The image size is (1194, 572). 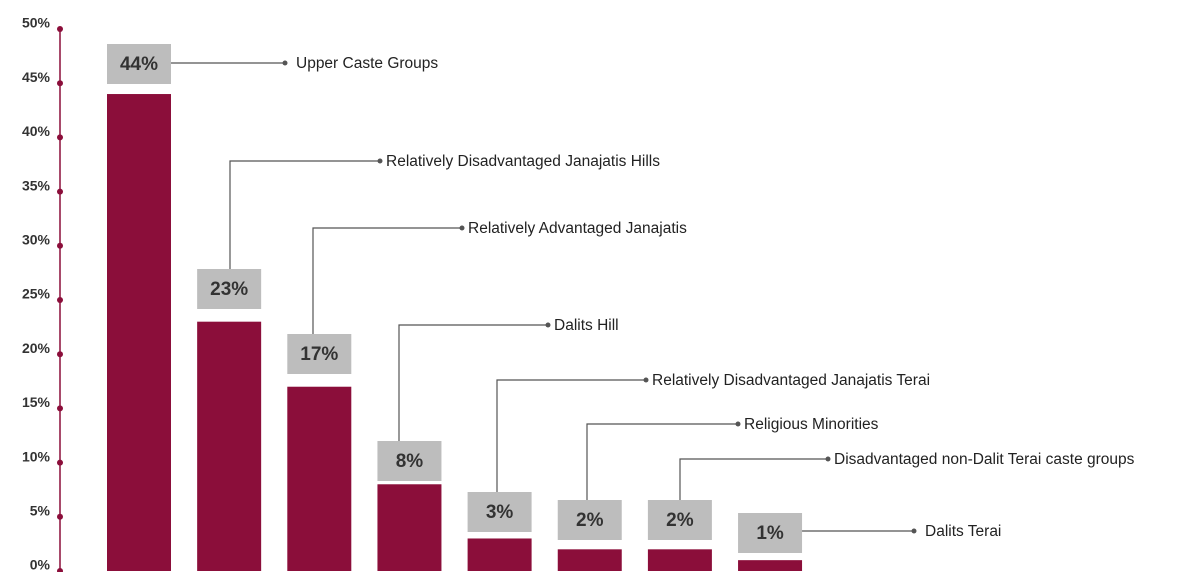 I want to click on y-tick-label: 35%, so click(x=36, y=185).